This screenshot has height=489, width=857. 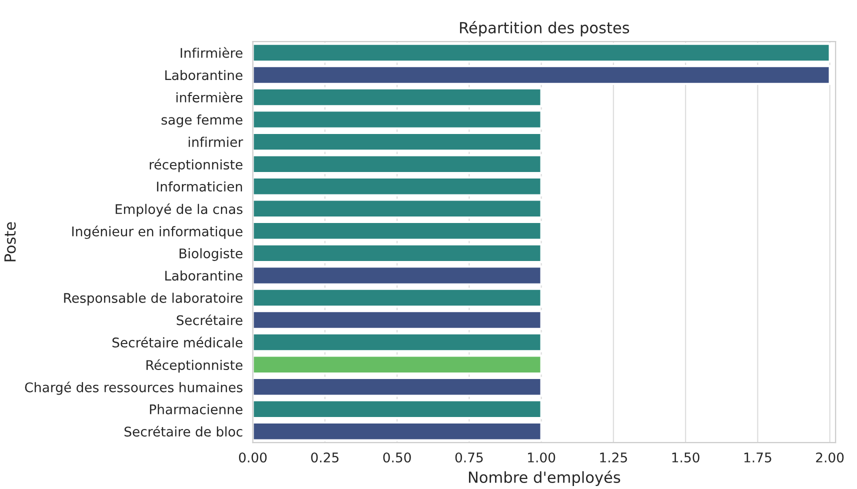 I want to click on y-tick-label: Informaticien, so click(x=199, y=186).